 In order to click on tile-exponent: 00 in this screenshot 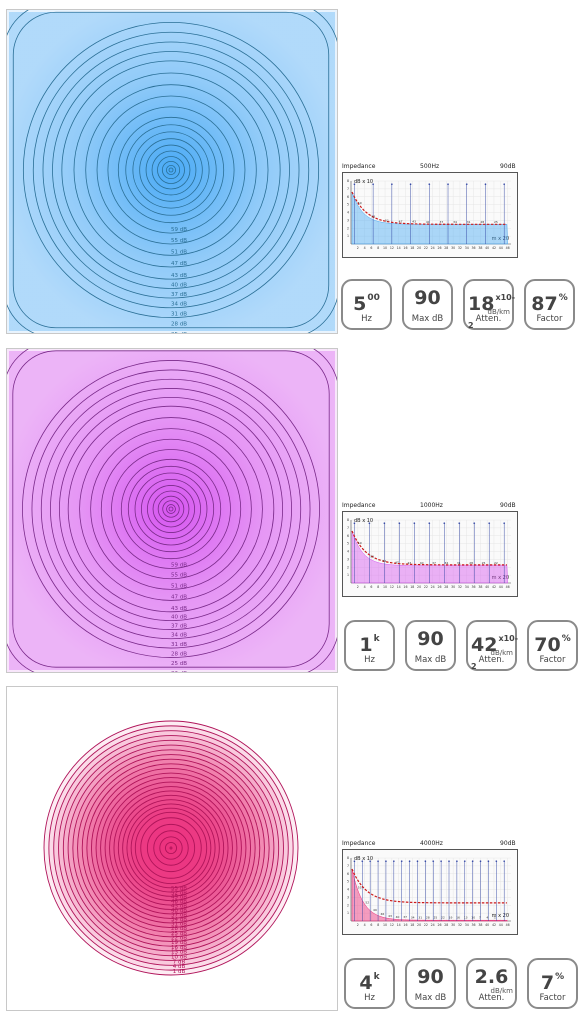, I will do `click(373, 298)`.